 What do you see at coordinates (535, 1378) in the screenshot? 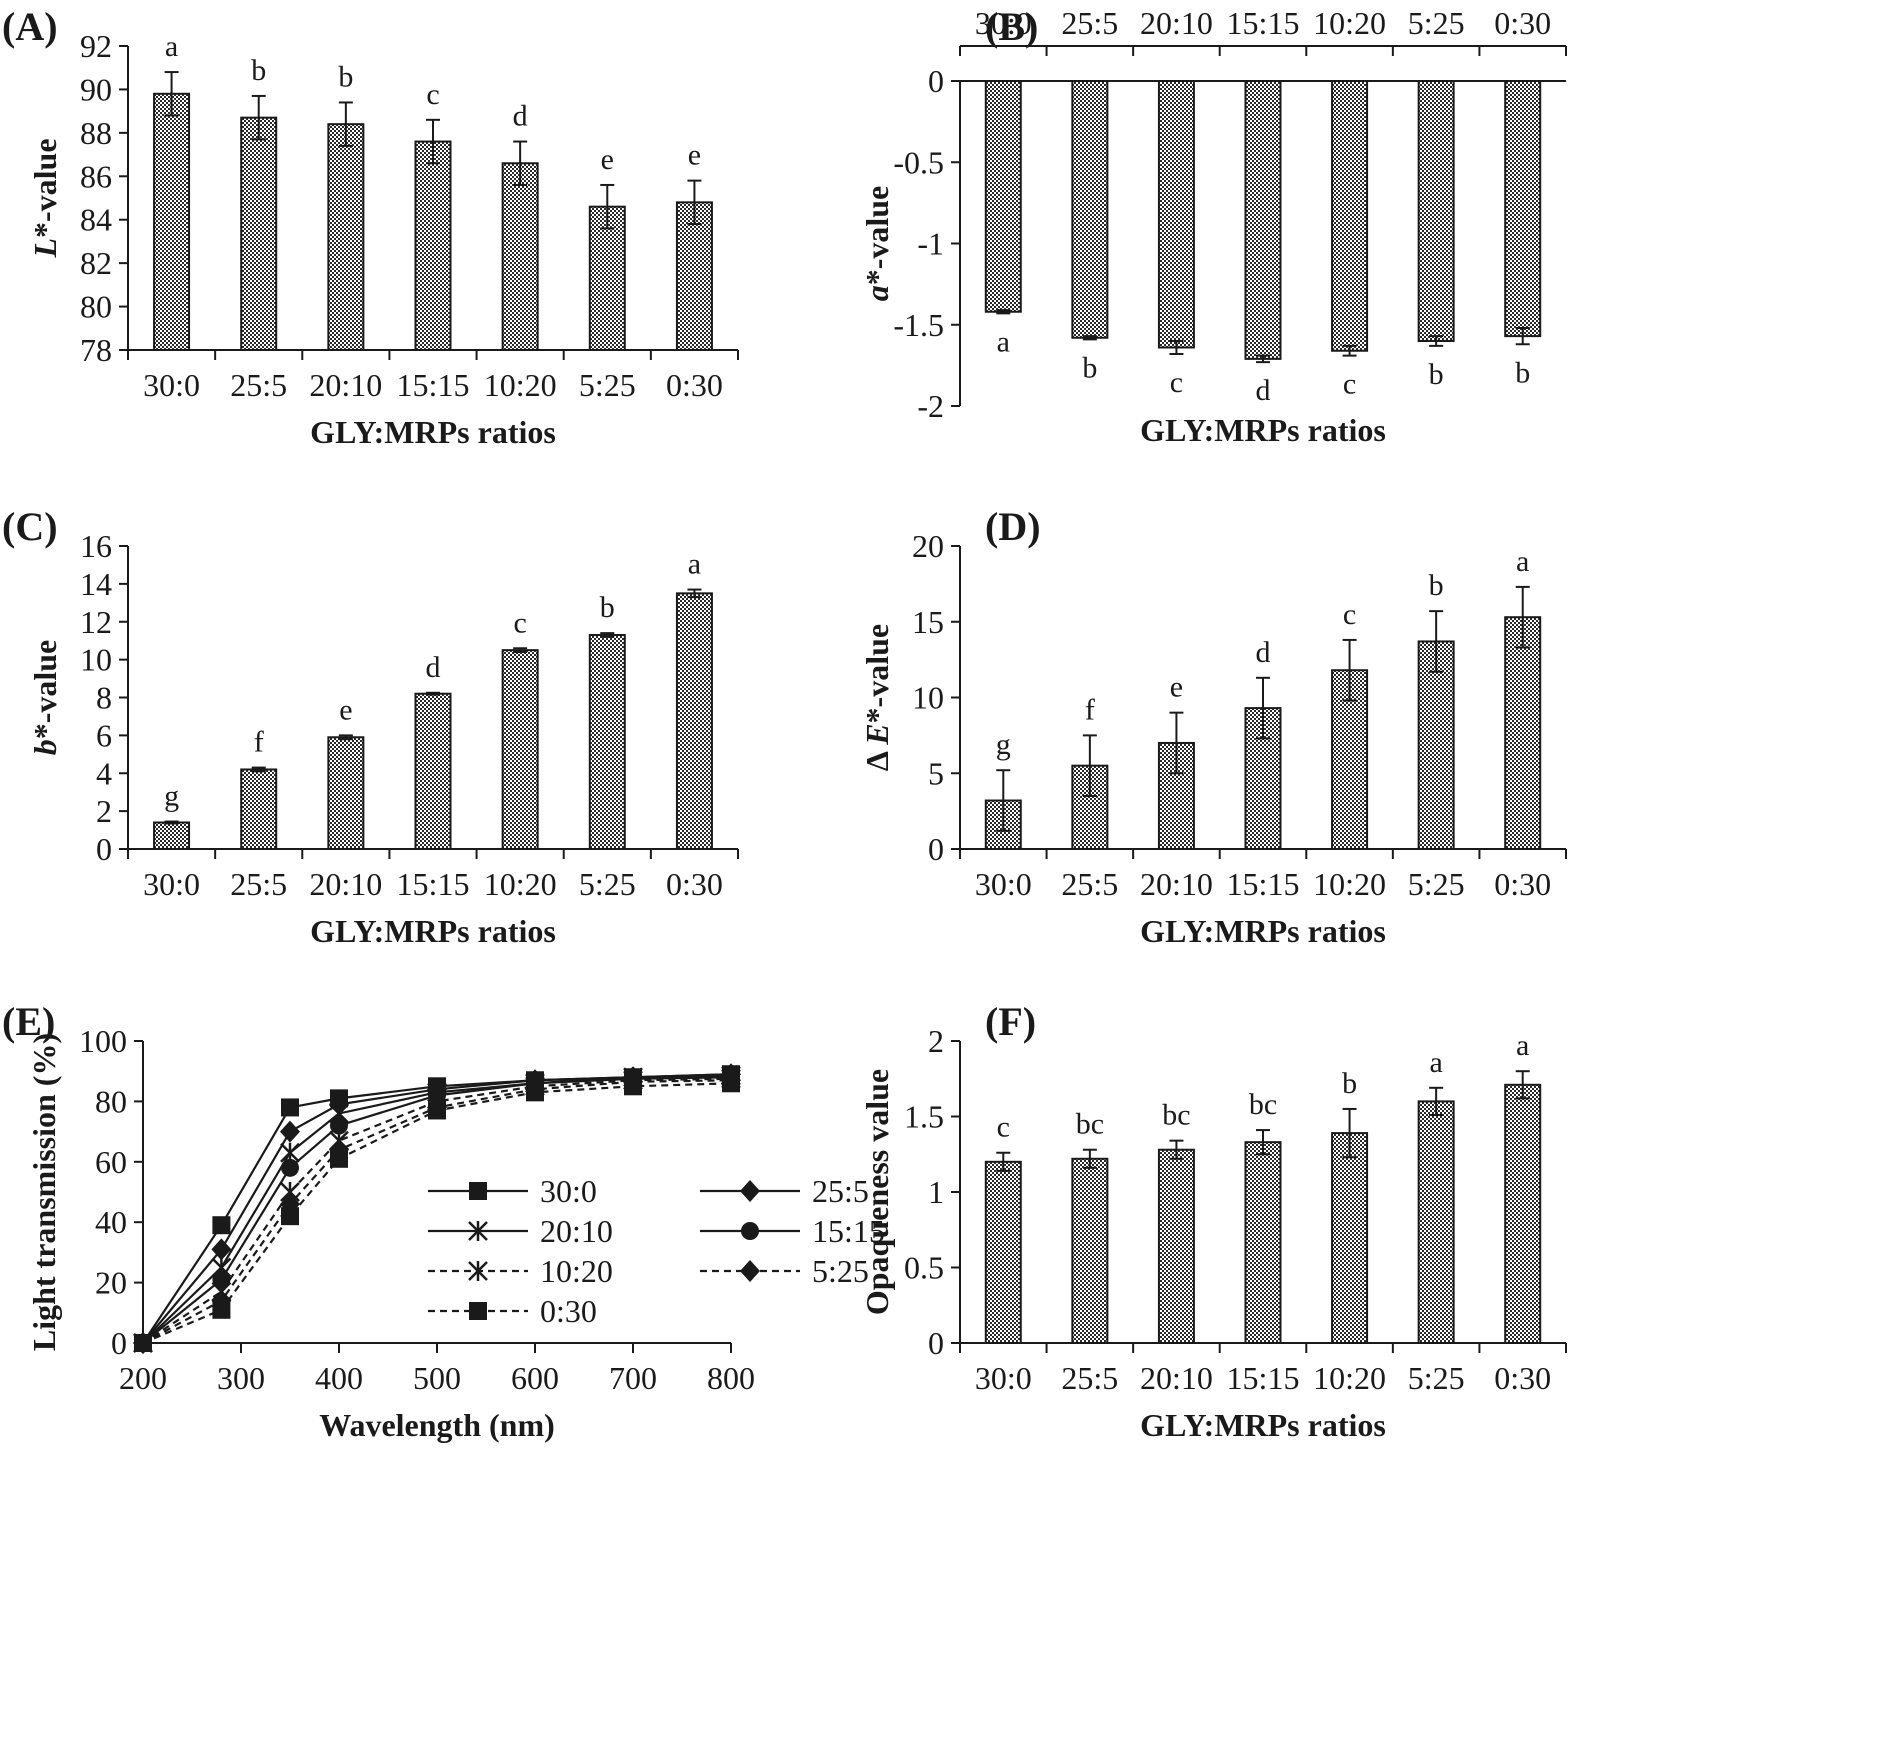
I see `x-tick-label: 600` at bounding box center [535, 1378].